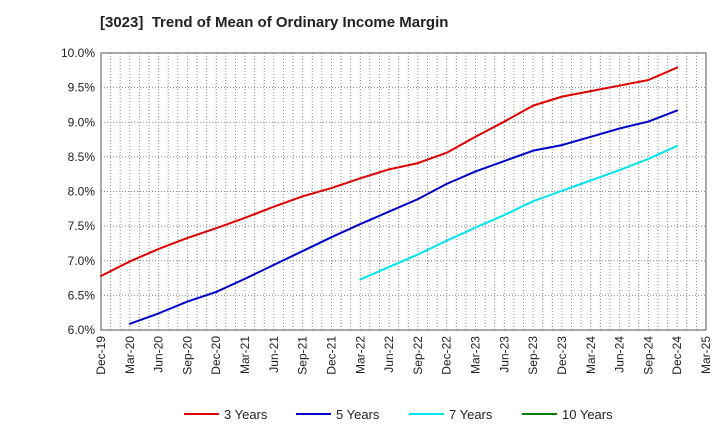 This screenshot has height=440, width=720. I want to click on x-tick-label: Sep-21, so click(303, 355).